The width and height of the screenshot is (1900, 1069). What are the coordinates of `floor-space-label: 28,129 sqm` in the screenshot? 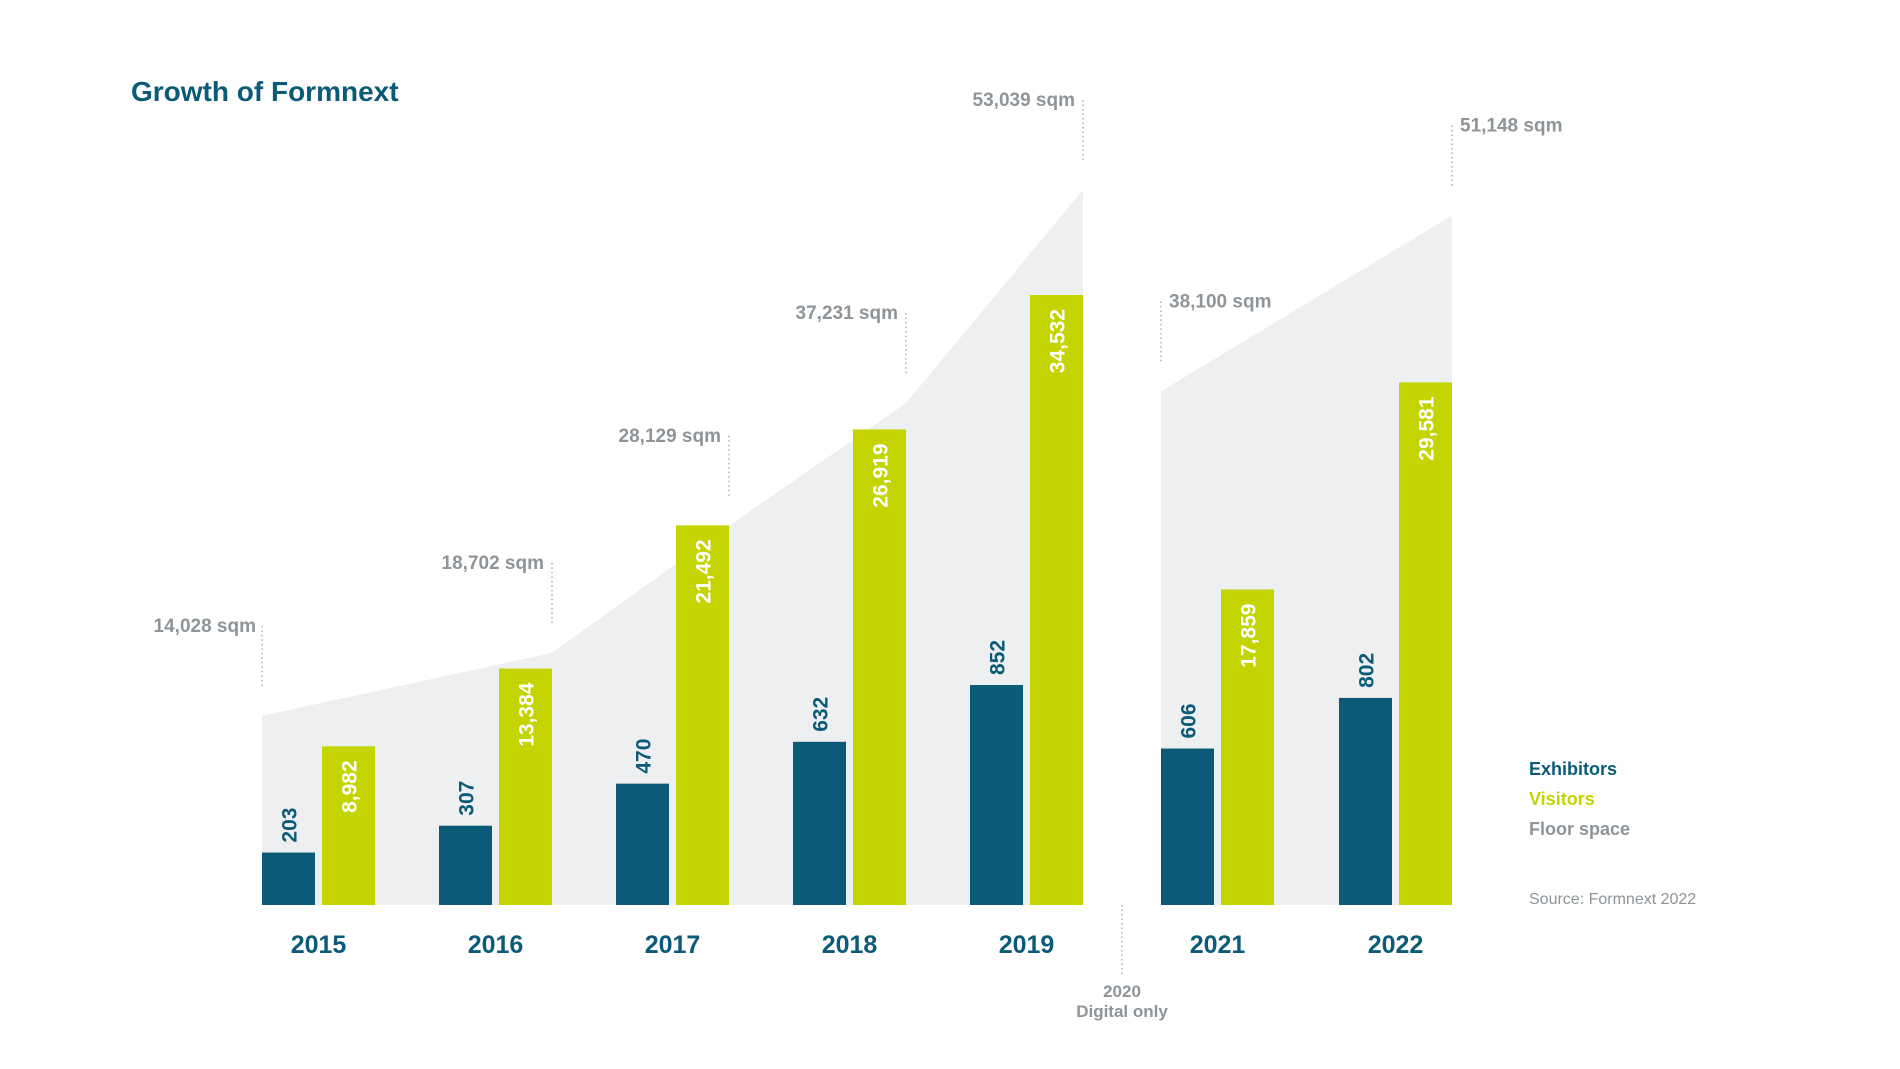 It's located at (670, 436).